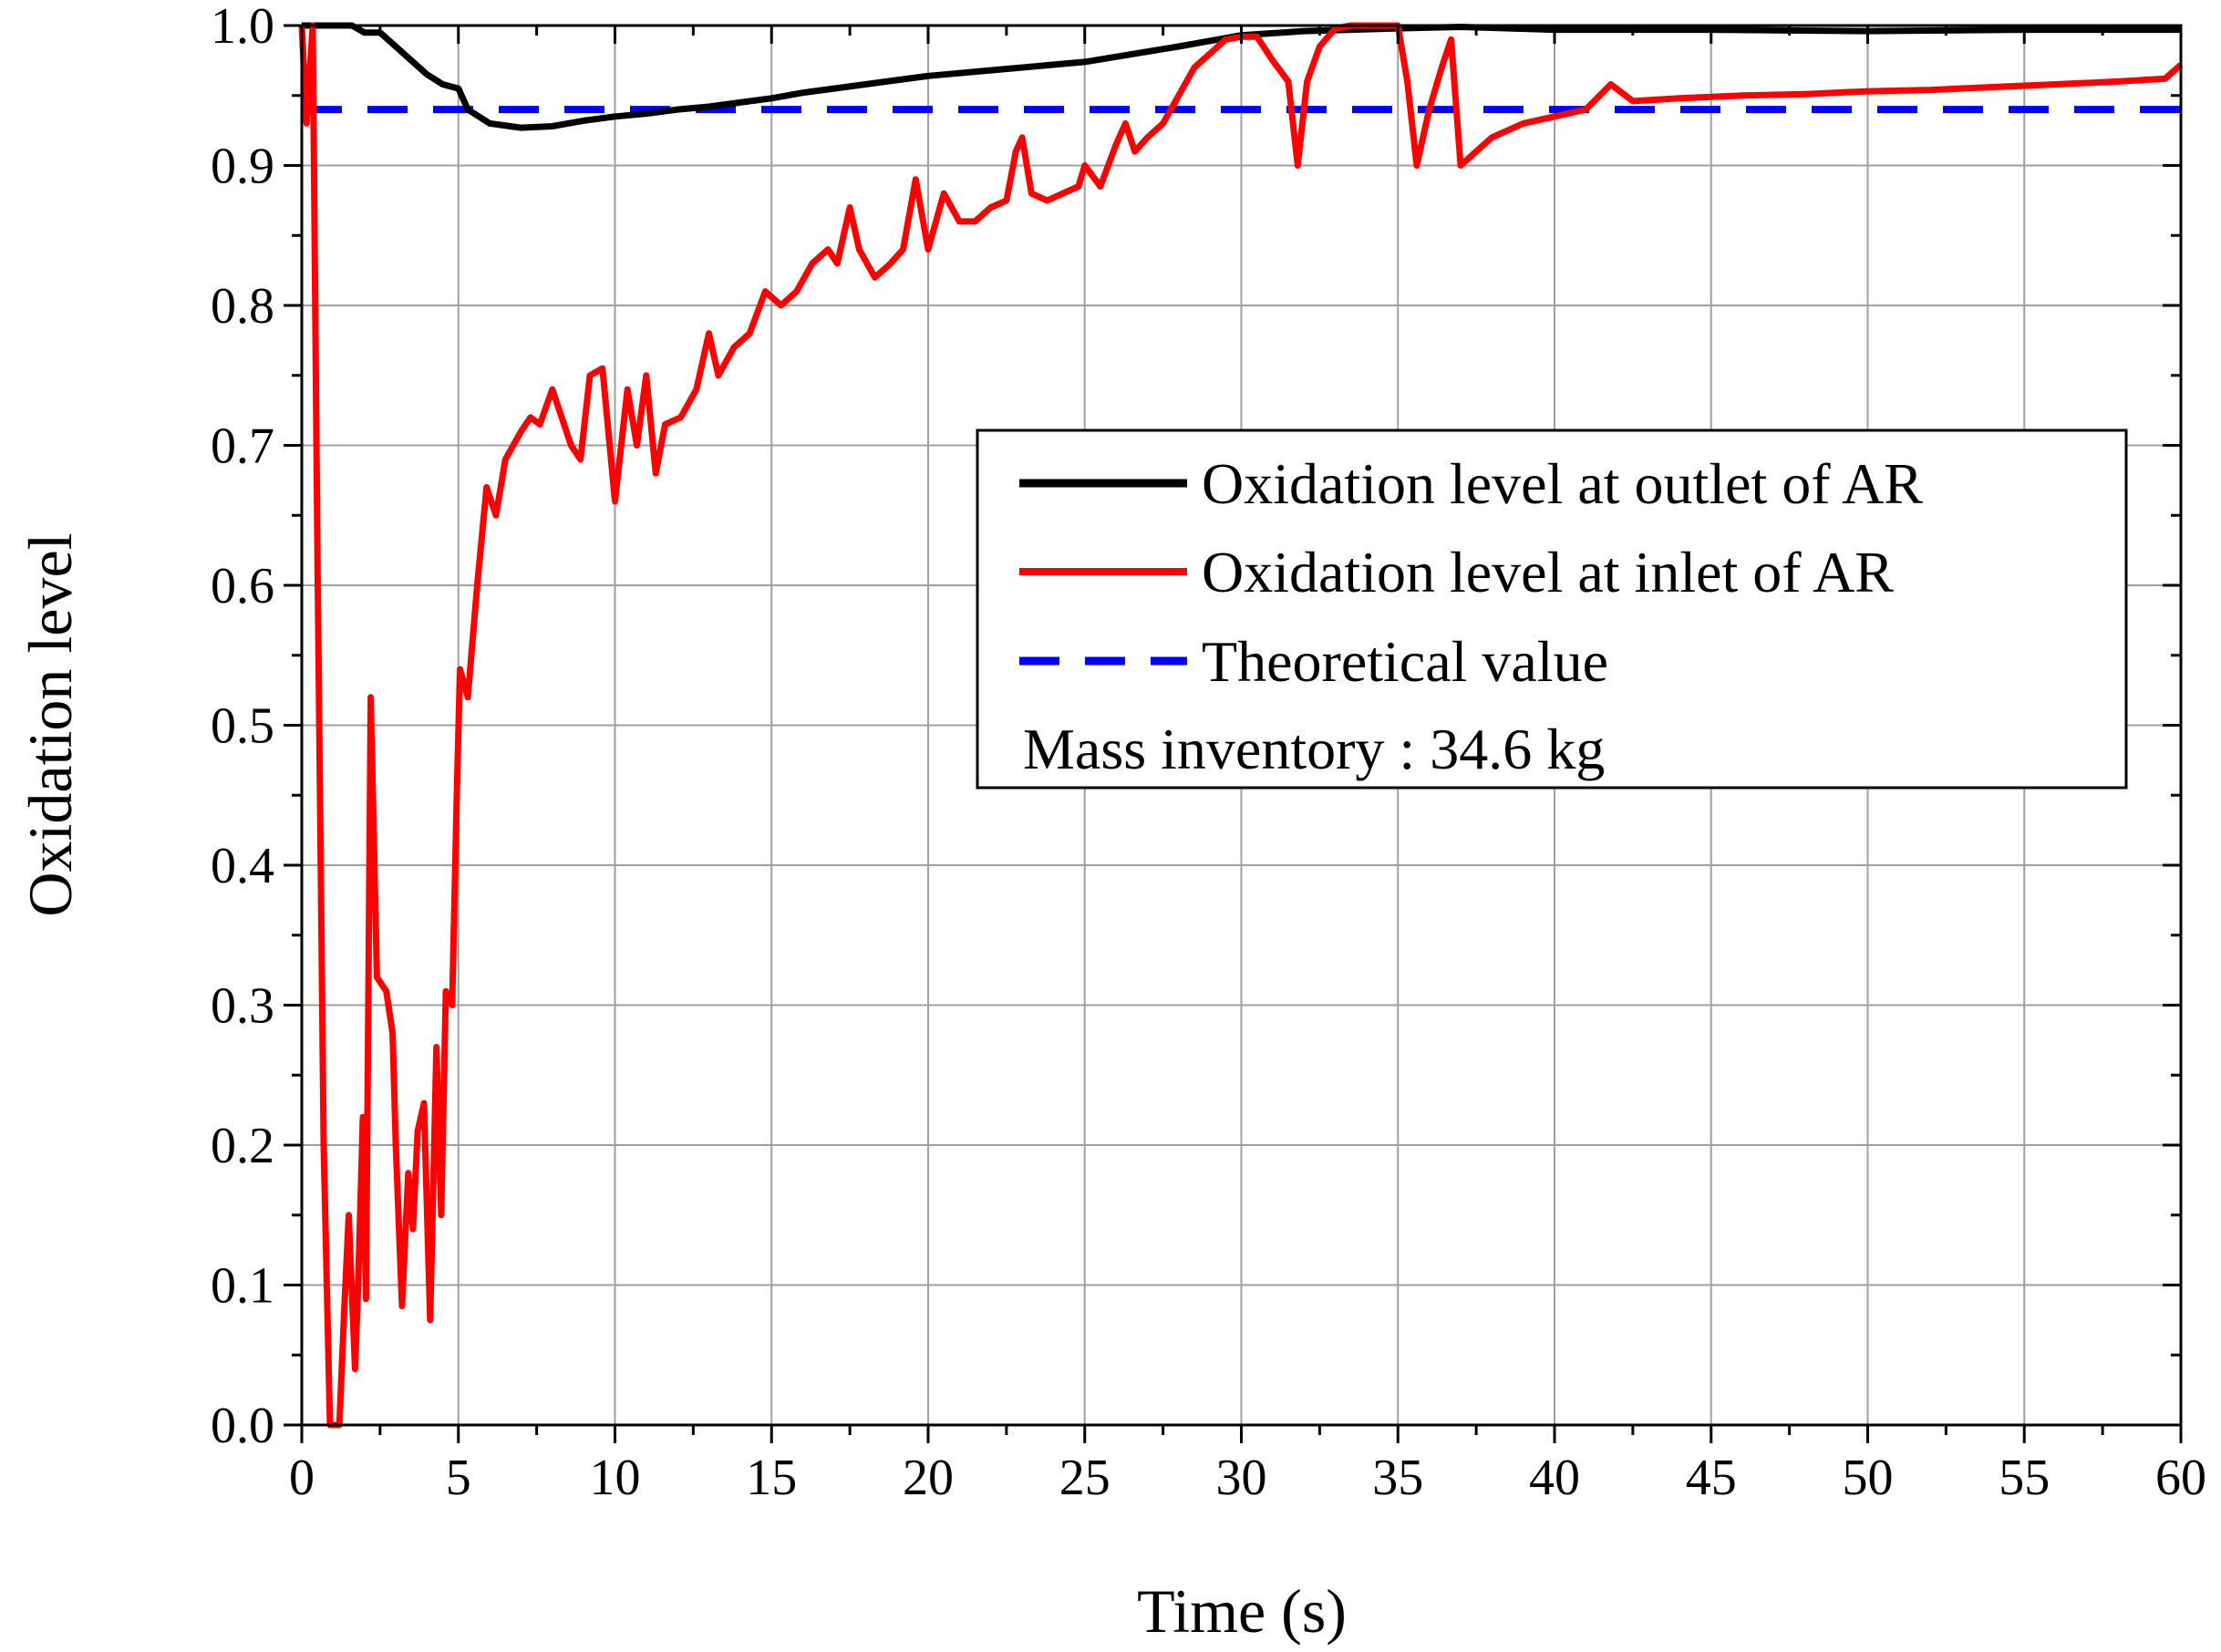 The height and width of the screenshot is (1652, 2221). What do you see at coordinates (1397, 1478) in the screenshot?
I see `x-tick-label: 35` at bounding box center [1397, 1478].